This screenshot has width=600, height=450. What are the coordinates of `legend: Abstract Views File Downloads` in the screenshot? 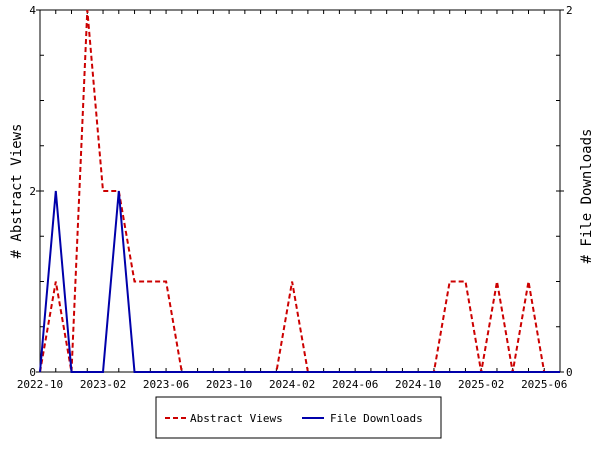 It's located at (298, 417).